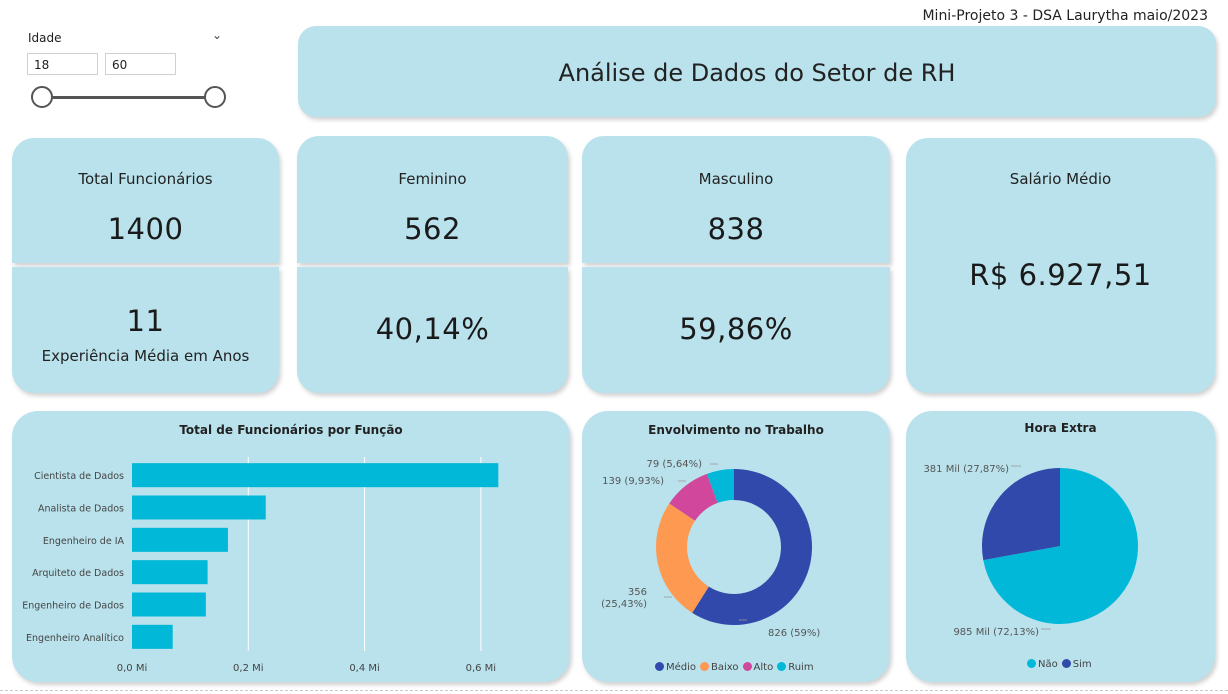  I want to click on legend-label: Baixo, so click(725, 667).